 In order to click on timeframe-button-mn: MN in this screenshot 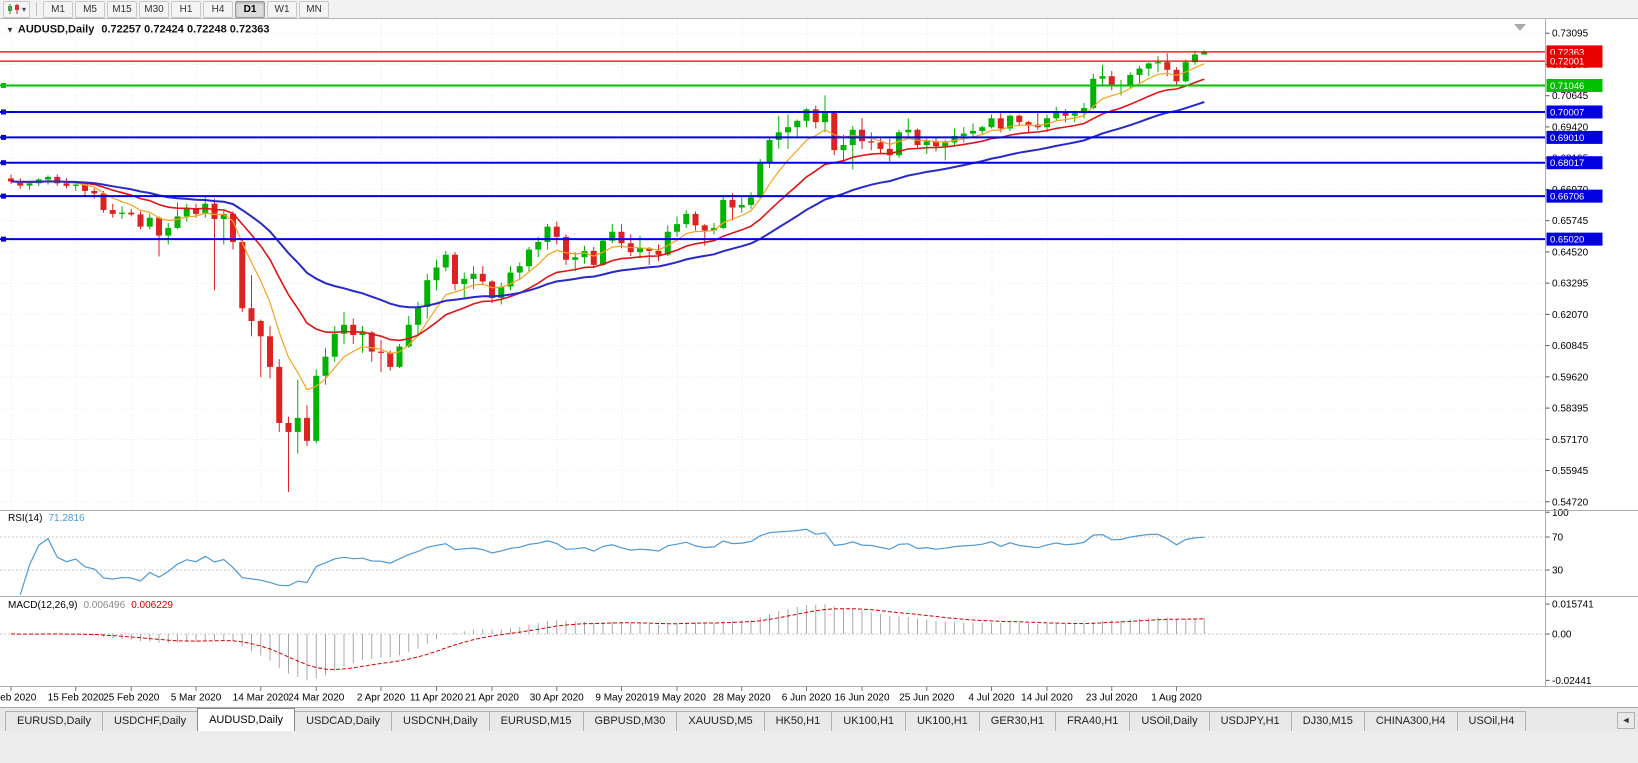, I will do `click(314, 9)`.